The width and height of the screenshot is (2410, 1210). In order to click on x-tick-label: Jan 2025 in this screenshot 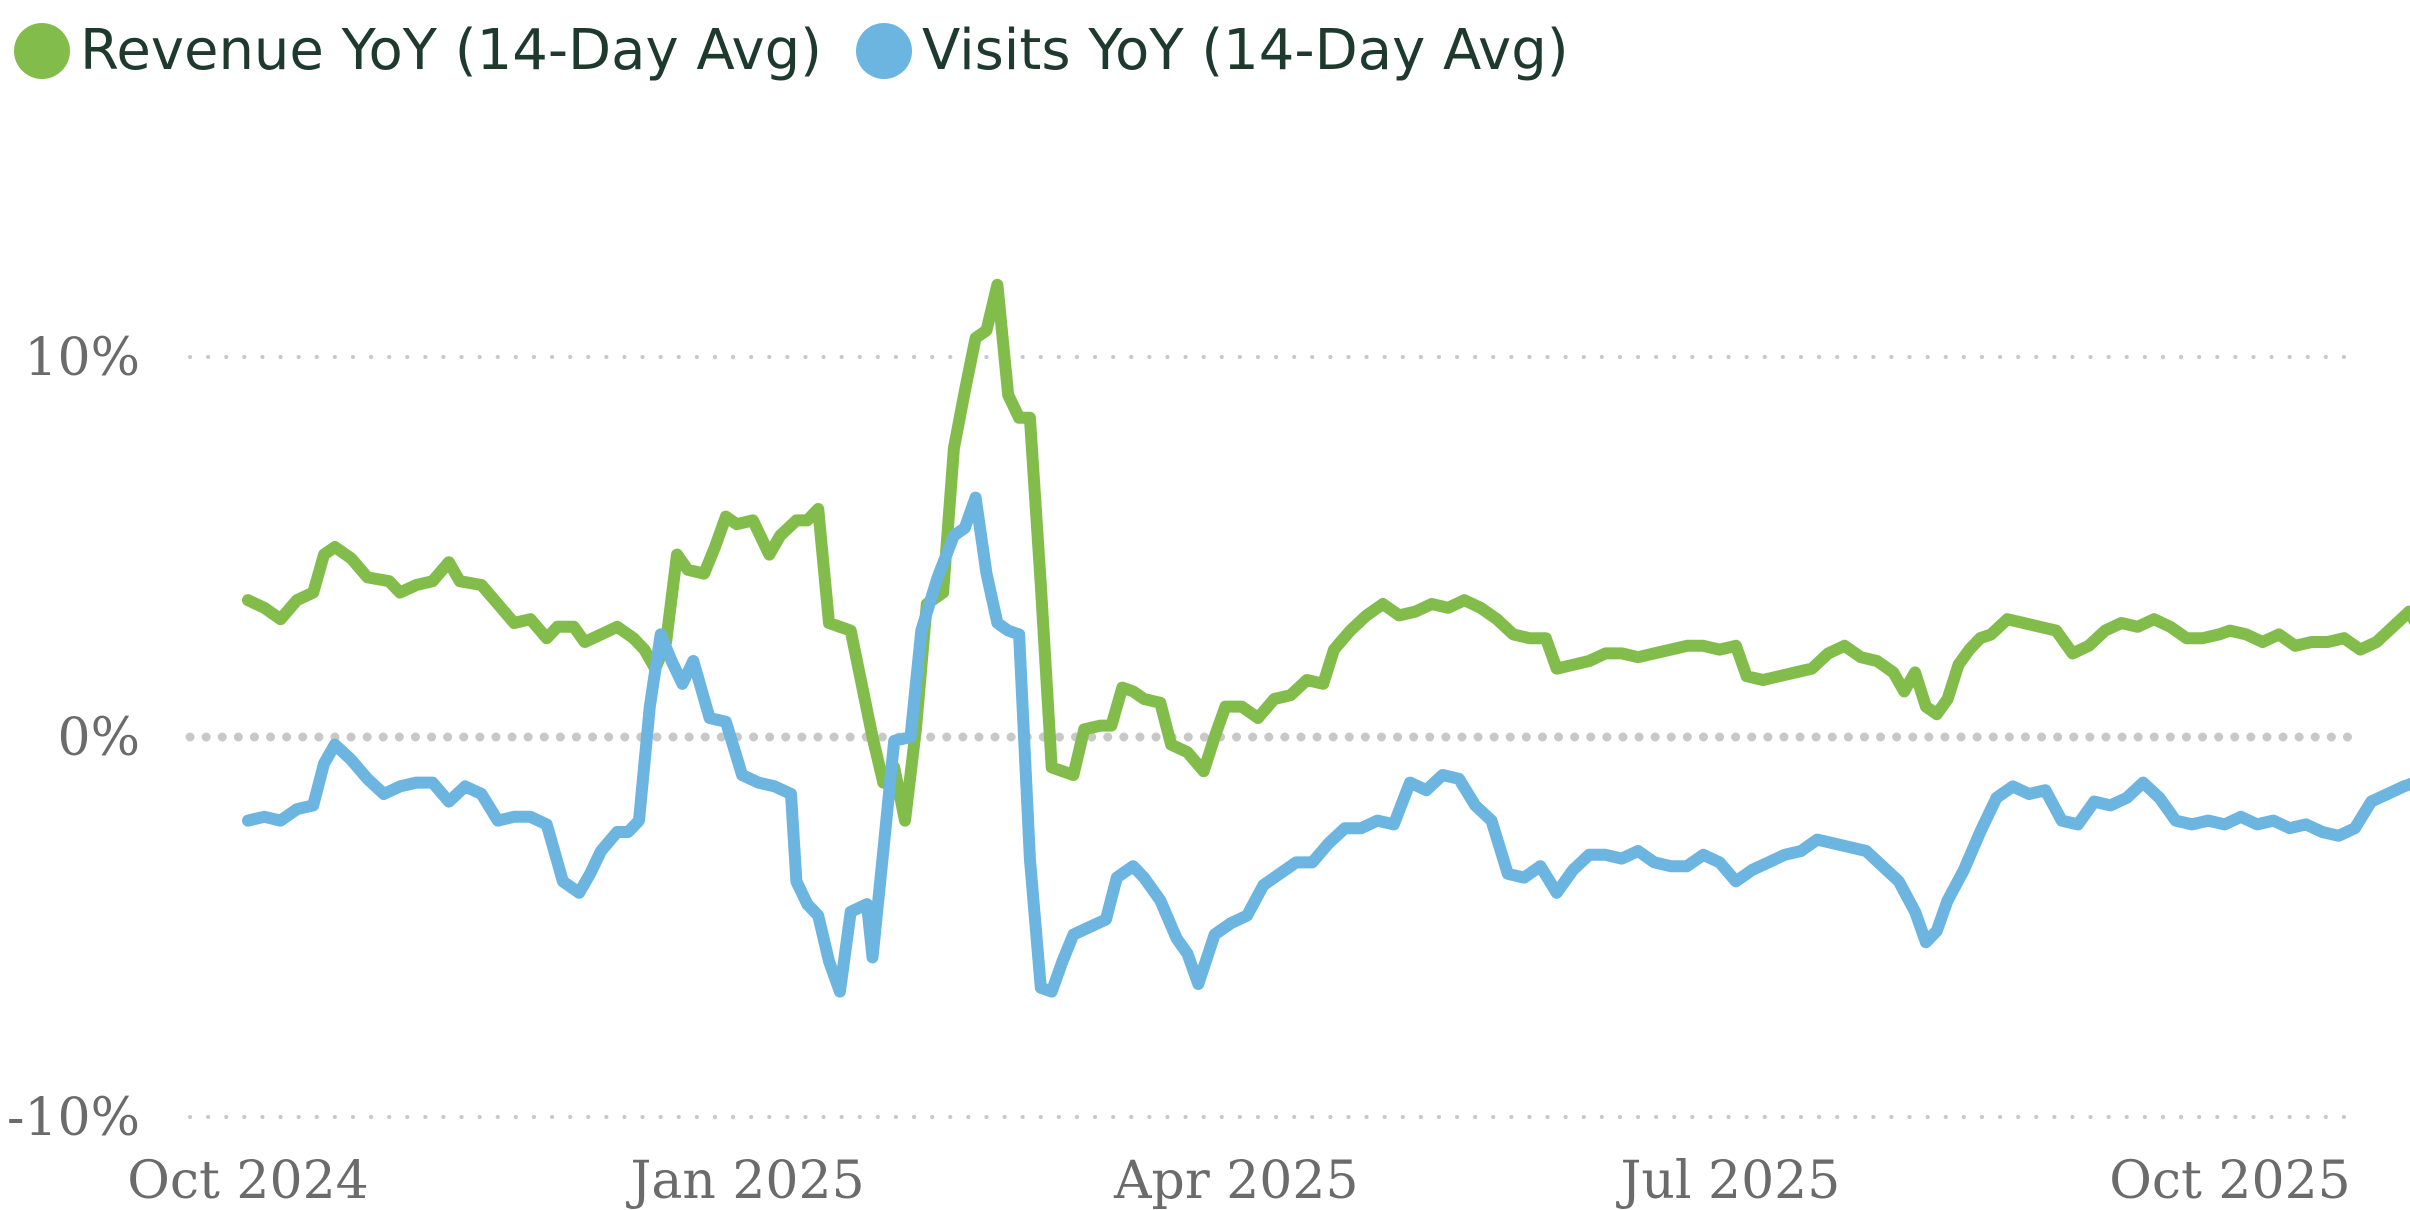, I will do `click(744, 1180)`.